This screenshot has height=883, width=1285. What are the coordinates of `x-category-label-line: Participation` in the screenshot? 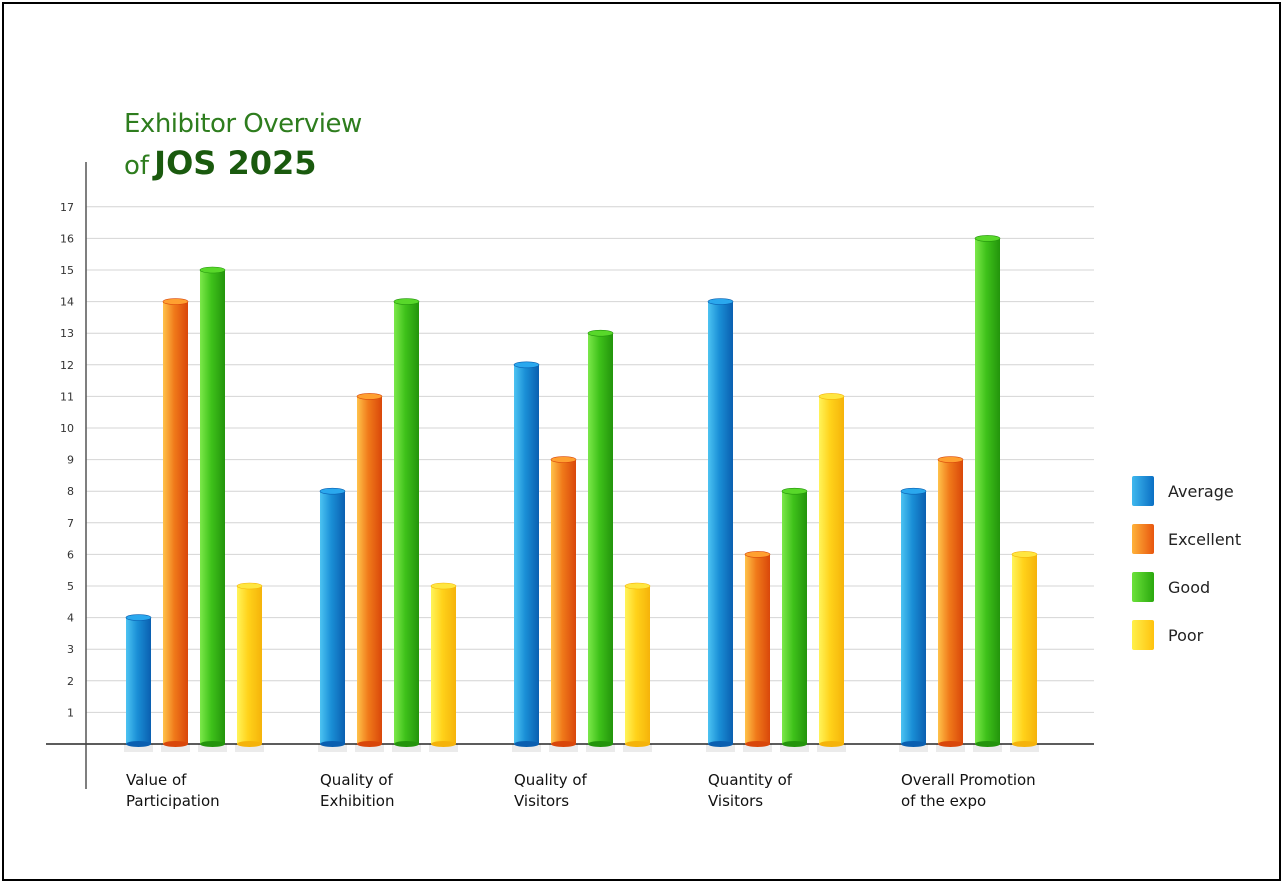 It's located at (173, 801).